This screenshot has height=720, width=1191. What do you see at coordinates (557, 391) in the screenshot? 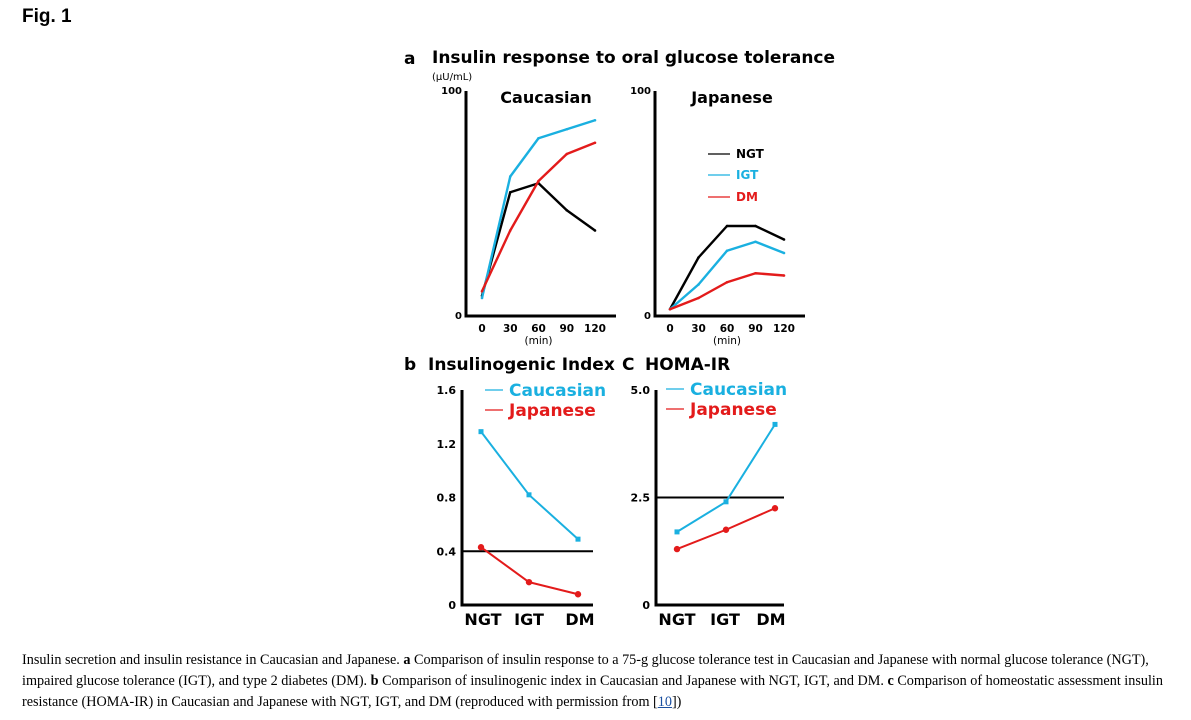
I see `panel-b-legend-label-caucasian: Caucasian` at bounding box center [557, 391].